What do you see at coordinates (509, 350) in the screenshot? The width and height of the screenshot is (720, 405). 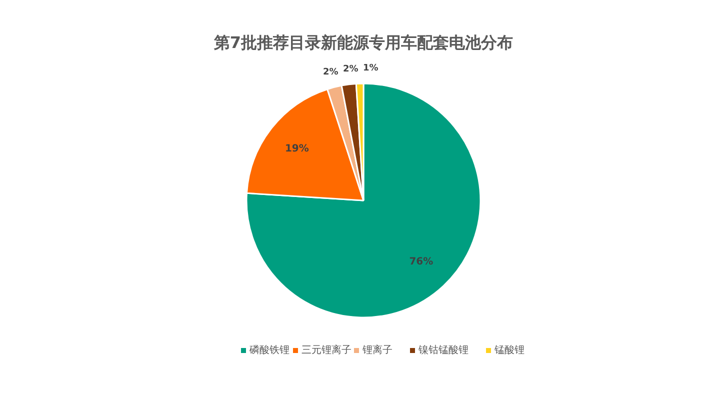 I see `legend-label: 锰酸锂` at bounding box center [509, 350].